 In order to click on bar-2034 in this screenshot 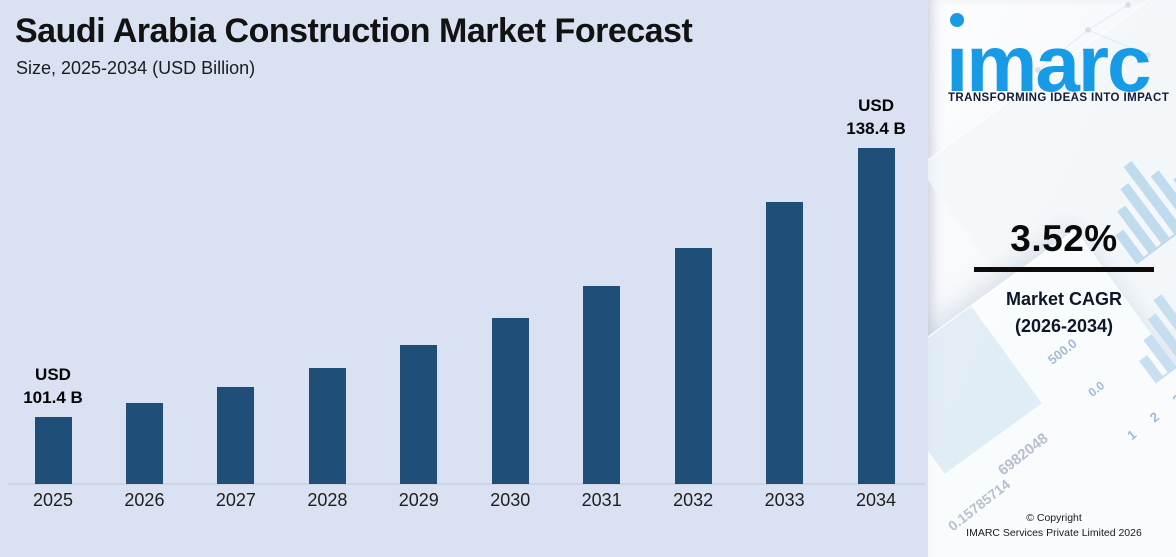, I will do `click(876, 316)`.